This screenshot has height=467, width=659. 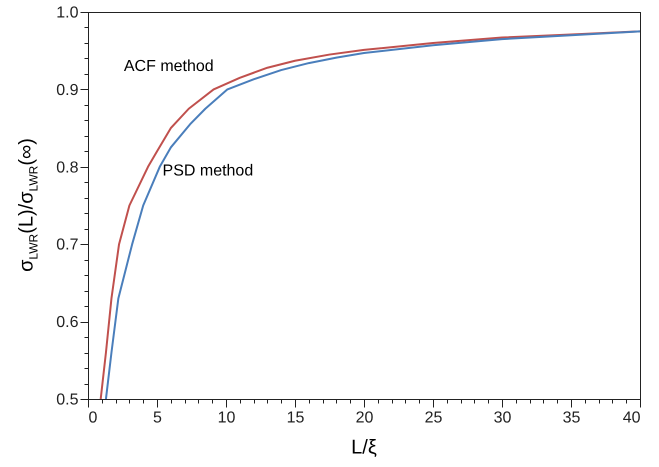 What do you see at coordinates (93, 418) in the screenshot?
I see `x-tick-label: 0` at bounding box center [93, 418].